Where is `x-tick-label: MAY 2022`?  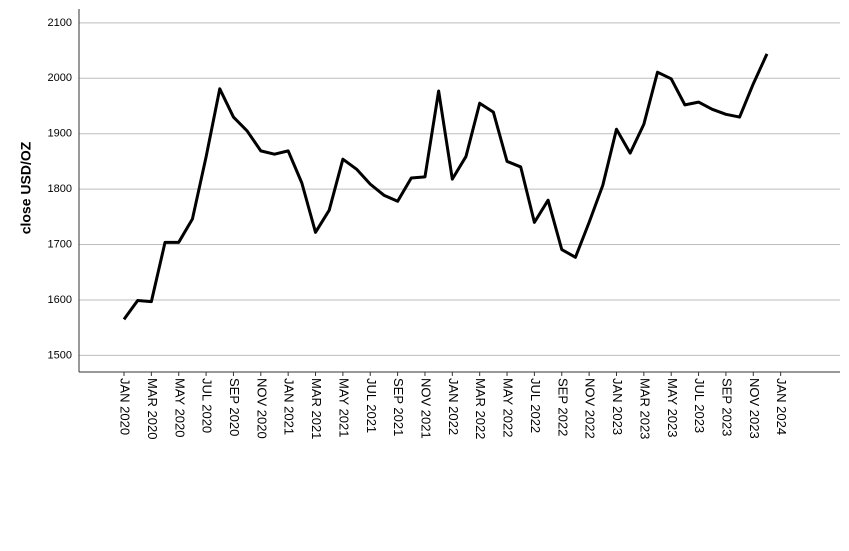
x-tick-label: MAY 2022 is located at coordinates (508, 408).